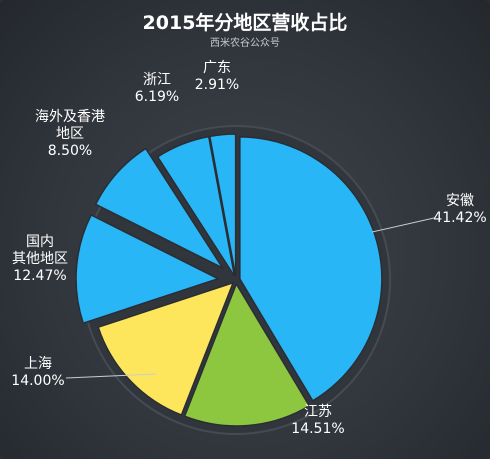 This screenshot has width=490, height=459. Describe the element at coordinates (157, 88) in the screenshot. I see `slice-label-6: 浙江 6.19%` at that location.